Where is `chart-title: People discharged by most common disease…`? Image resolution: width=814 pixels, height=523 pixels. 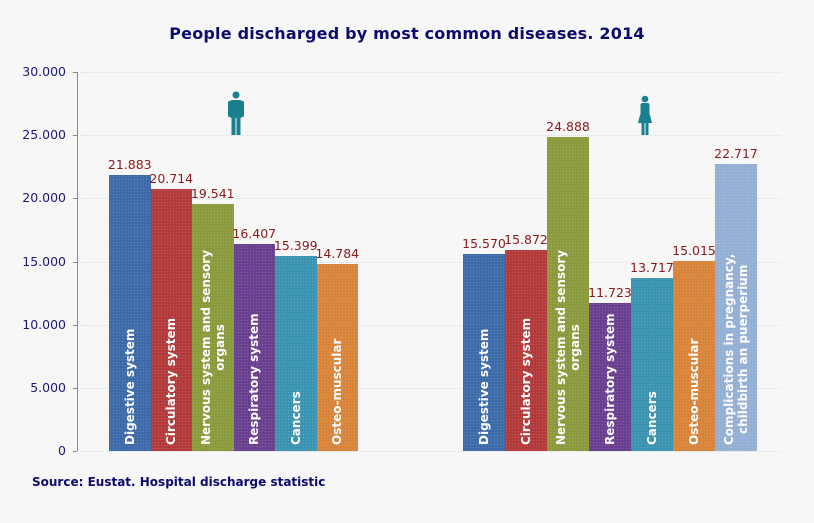 chart-title: People discharged by most common disease… is located at coordinates (407, 33).